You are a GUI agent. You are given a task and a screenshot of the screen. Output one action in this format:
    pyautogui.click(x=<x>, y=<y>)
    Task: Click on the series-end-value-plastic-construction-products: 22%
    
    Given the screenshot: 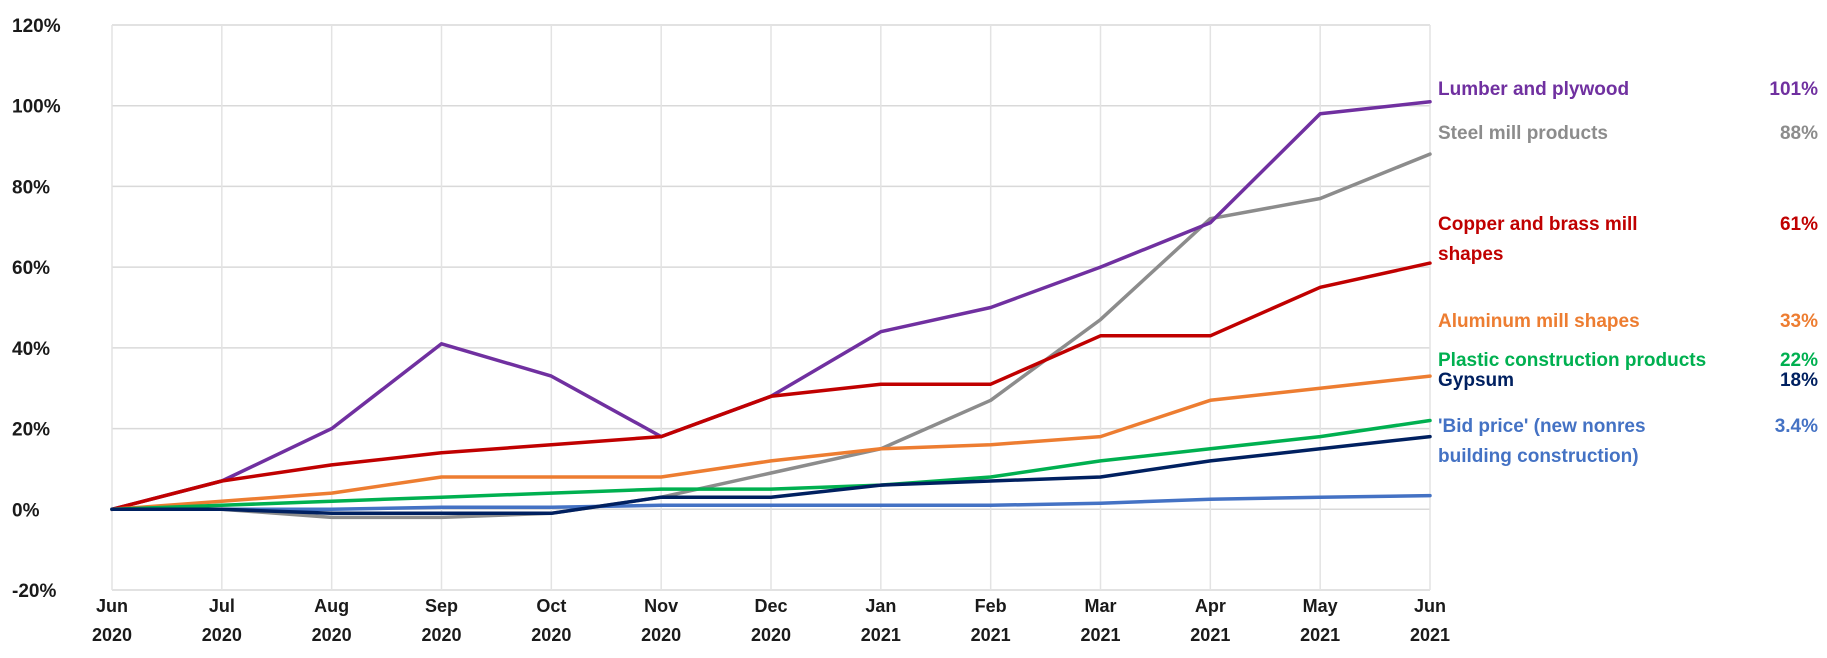 What is the action you would take?
    pyautogui.click(x=1799, y=360)
    